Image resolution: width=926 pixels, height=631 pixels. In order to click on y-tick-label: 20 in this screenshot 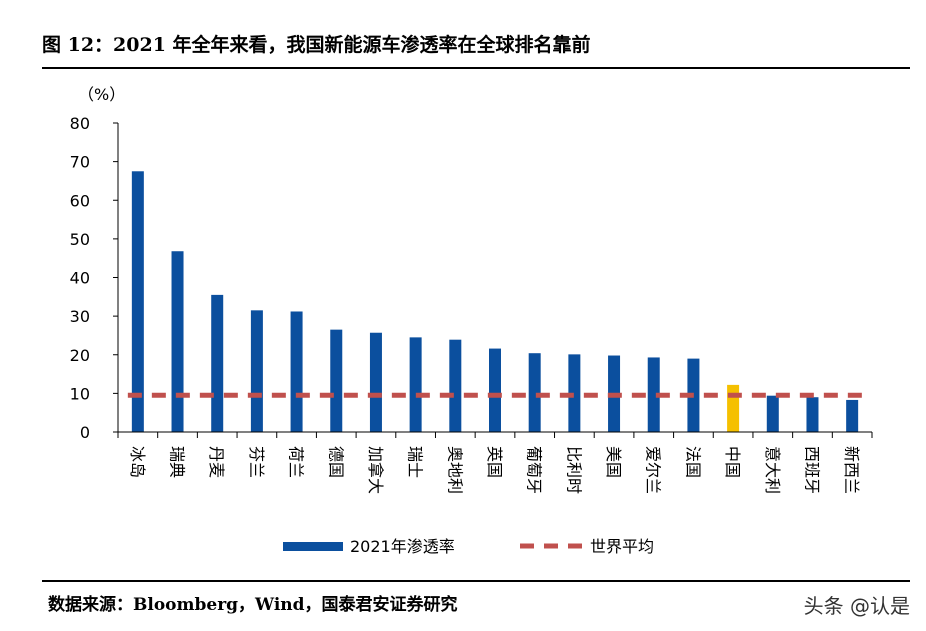, I will do `click(80, 355)`.